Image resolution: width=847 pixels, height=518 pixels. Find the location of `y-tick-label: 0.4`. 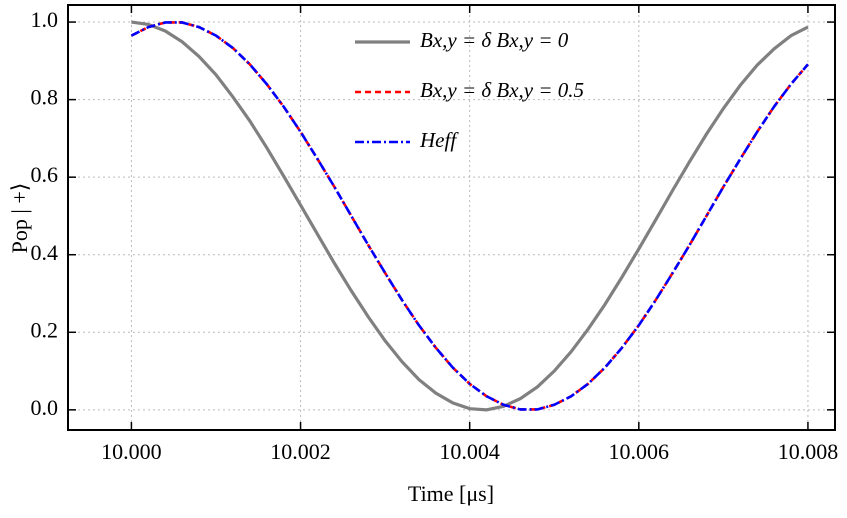

y-tick-label: 0.4 is located at coordinates (45, 252).